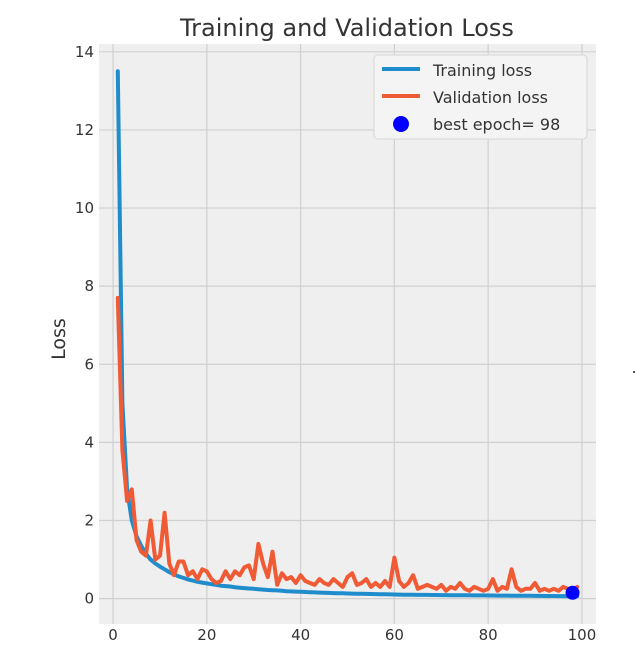 The height and width of the screenshot is (663, 636). What do you see at coordinates (59, 339) in the screenshot?
I see `y-axis-label: Loss` at bounding box center [59, 339].